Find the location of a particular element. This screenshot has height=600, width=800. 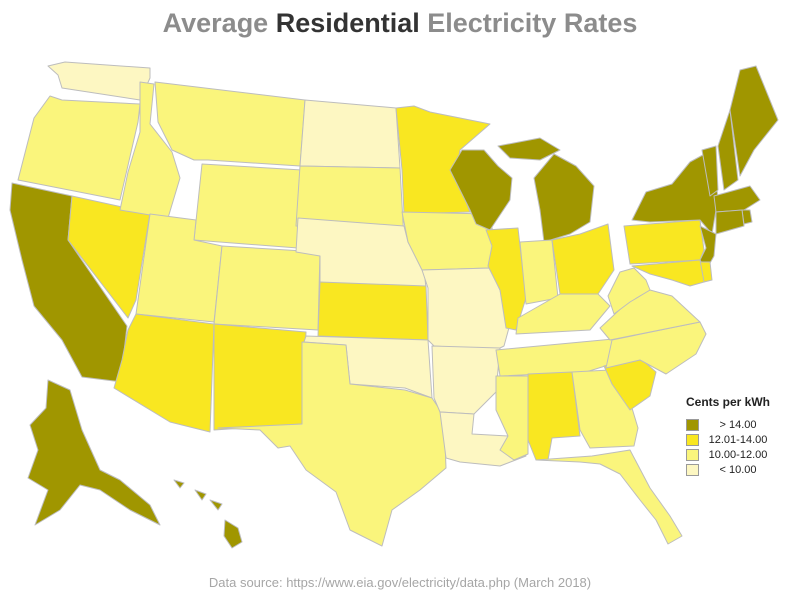

state-wv is located at coordinates (629, 291).